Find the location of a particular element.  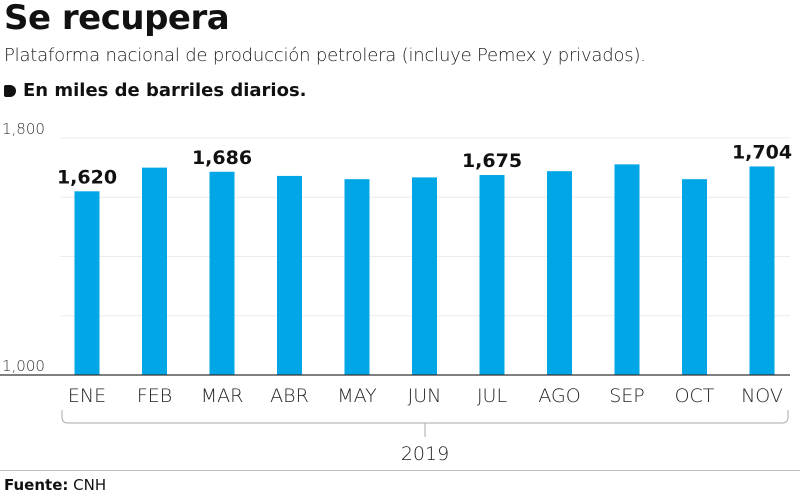

source-note: Fuente: CNH is located at coordinates (55, 485).